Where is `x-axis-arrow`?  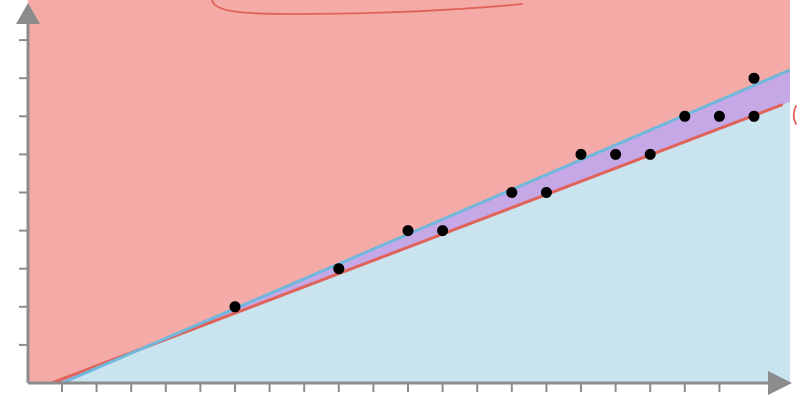
x-axis-arrow is located at coordinates (780, 383).